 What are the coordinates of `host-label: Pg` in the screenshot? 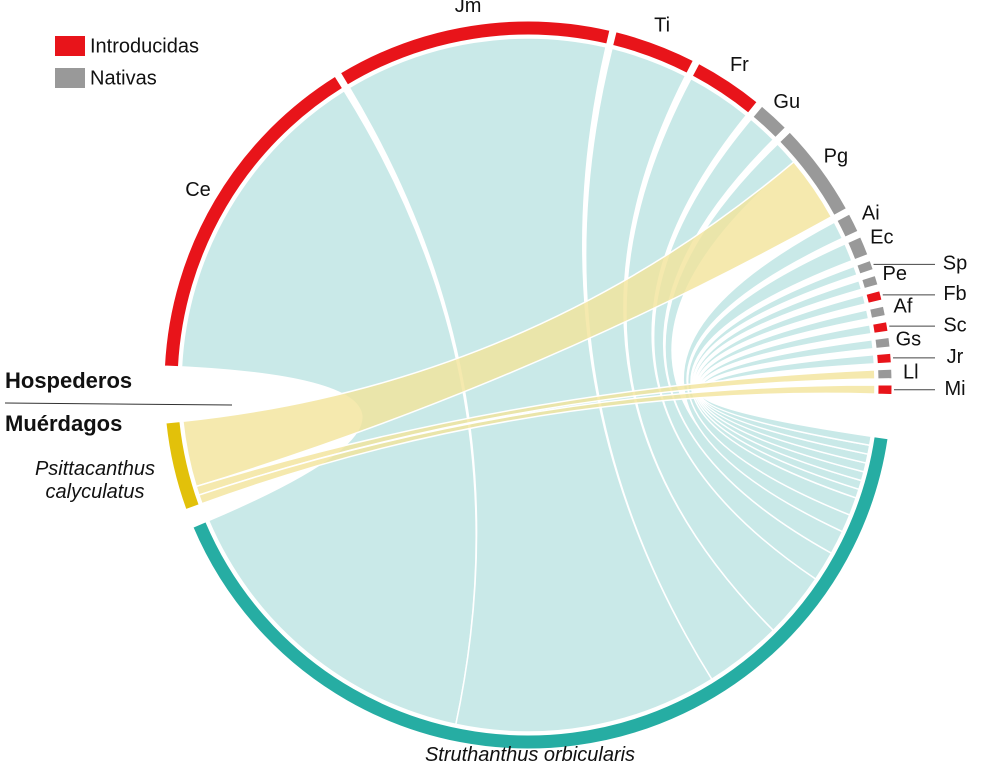 It's located at (836, 156).